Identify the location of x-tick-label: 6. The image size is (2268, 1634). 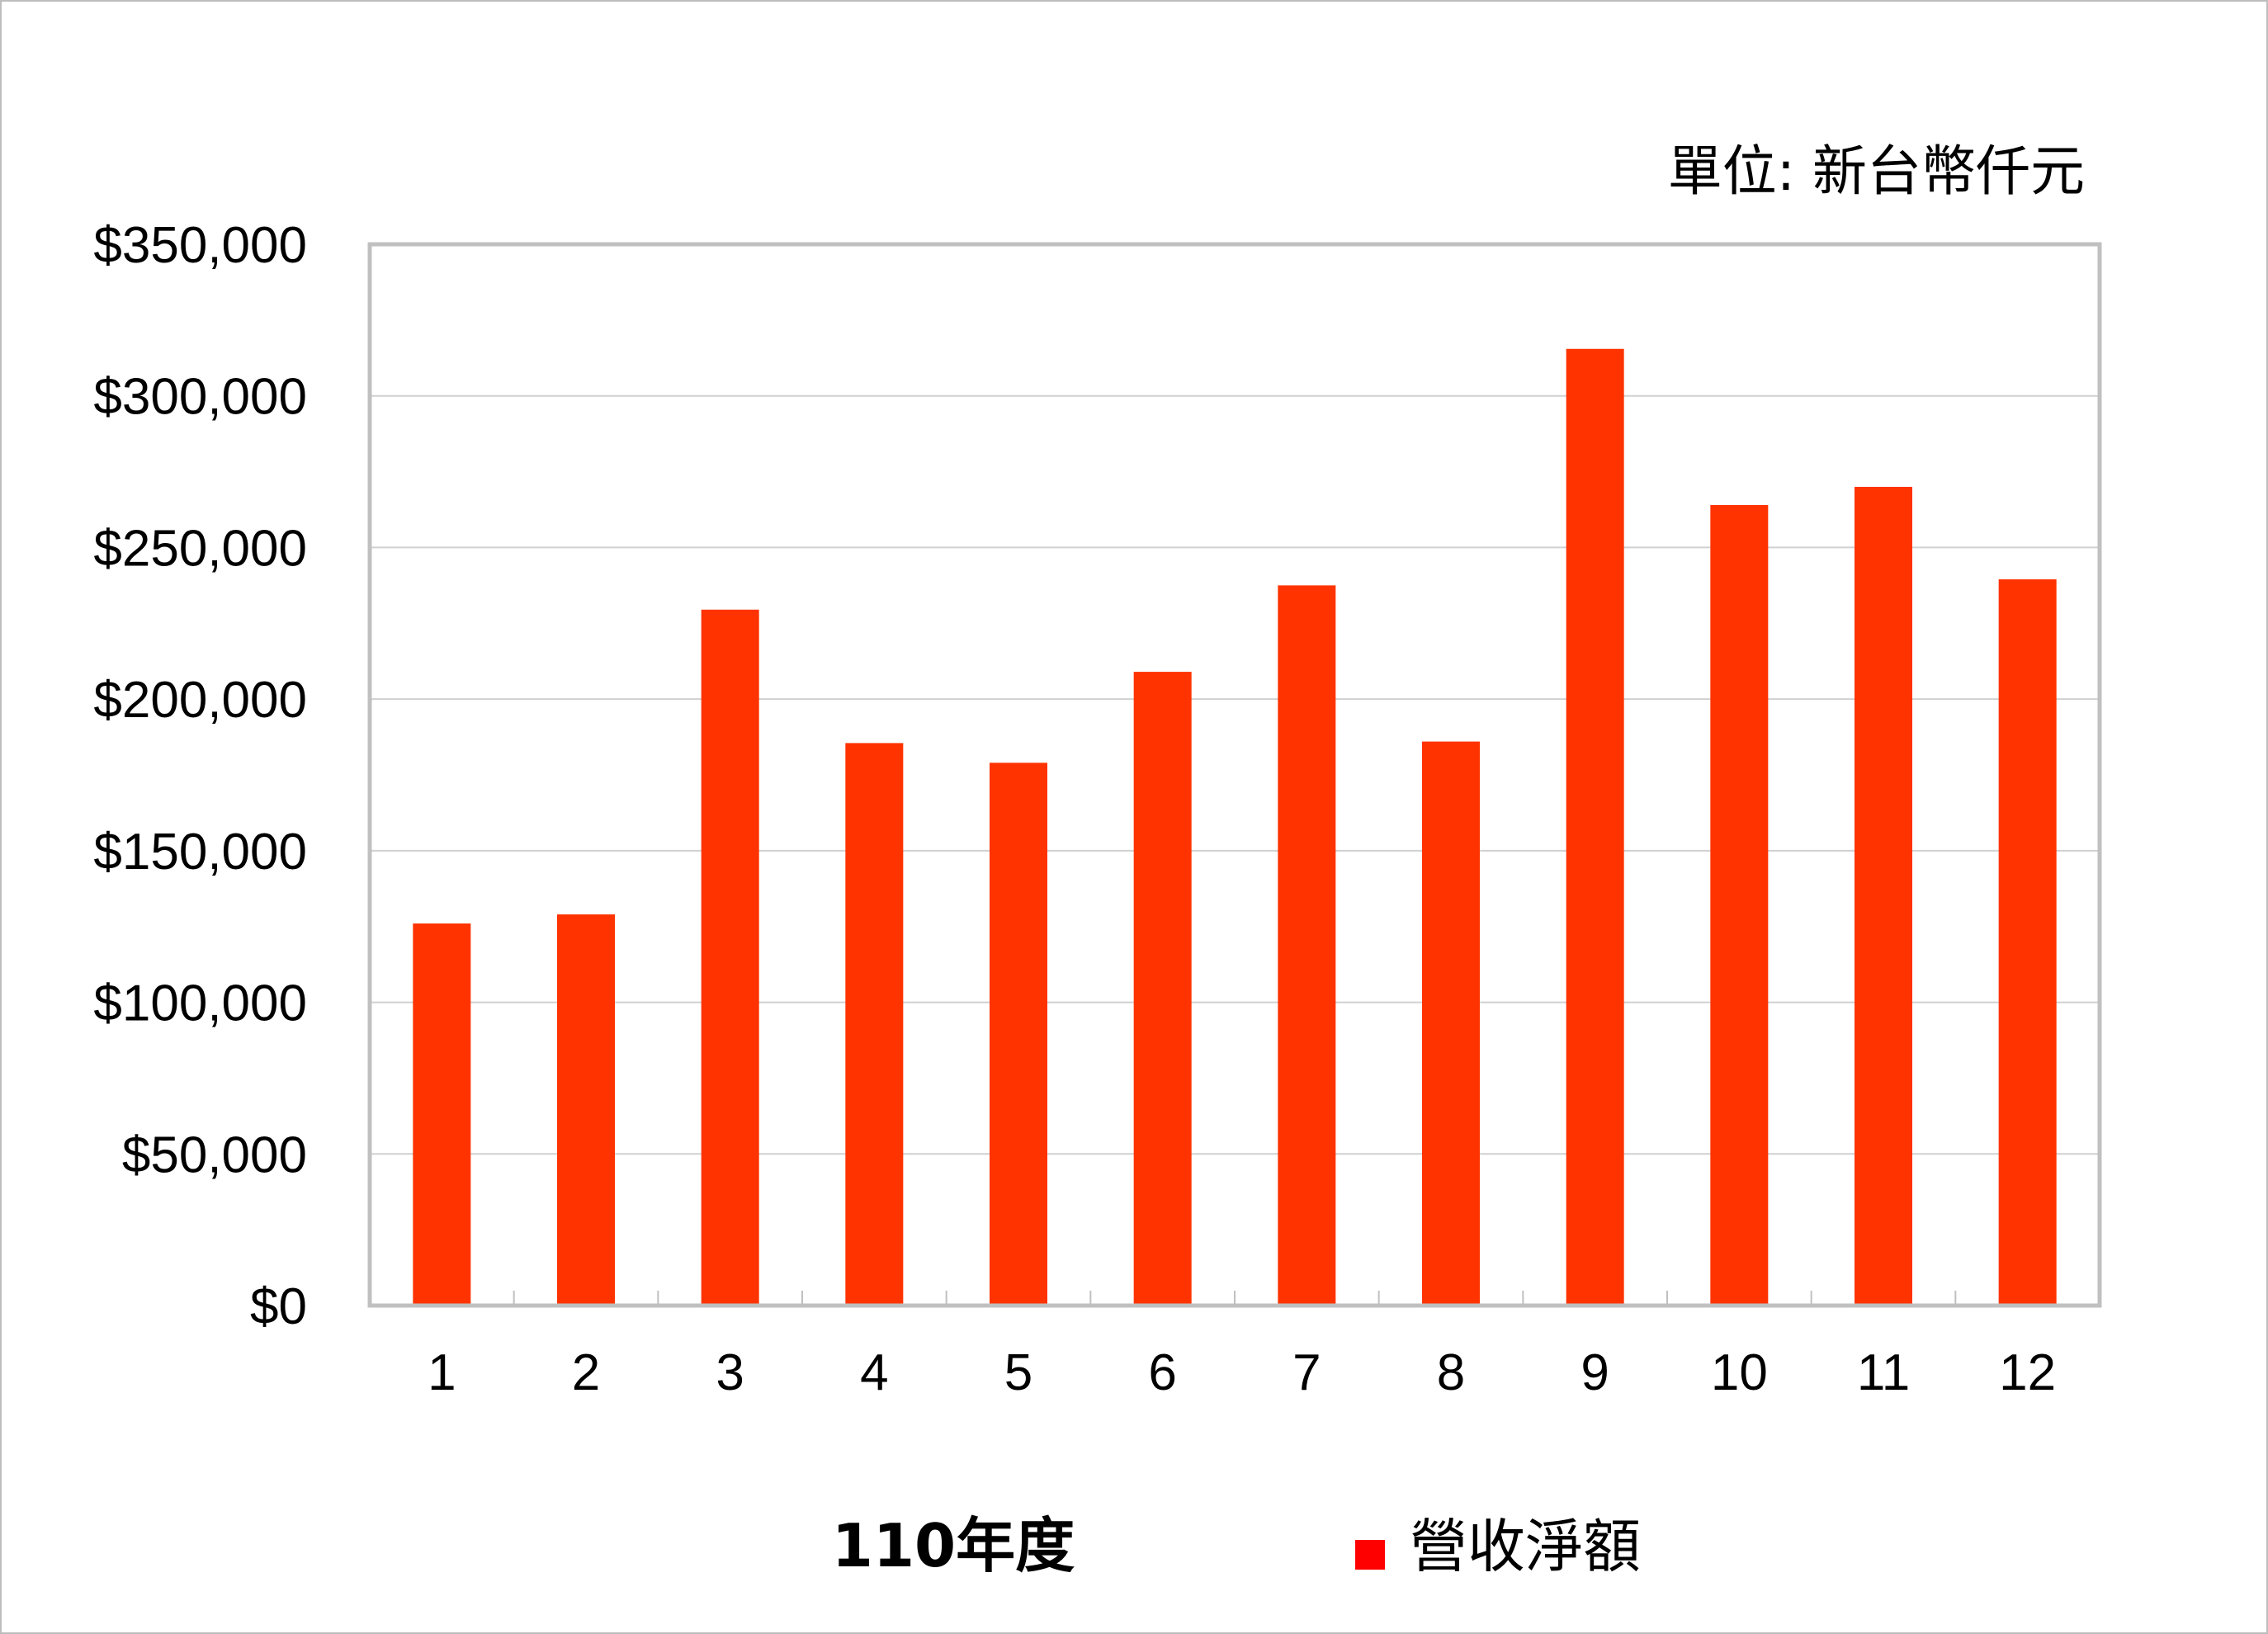
(1162, 1372).